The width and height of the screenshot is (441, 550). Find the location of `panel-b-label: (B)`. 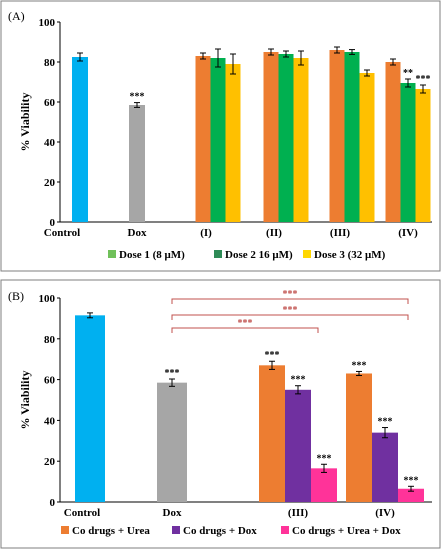

panel-b-label: (B) is located at coordinates (16, 296).